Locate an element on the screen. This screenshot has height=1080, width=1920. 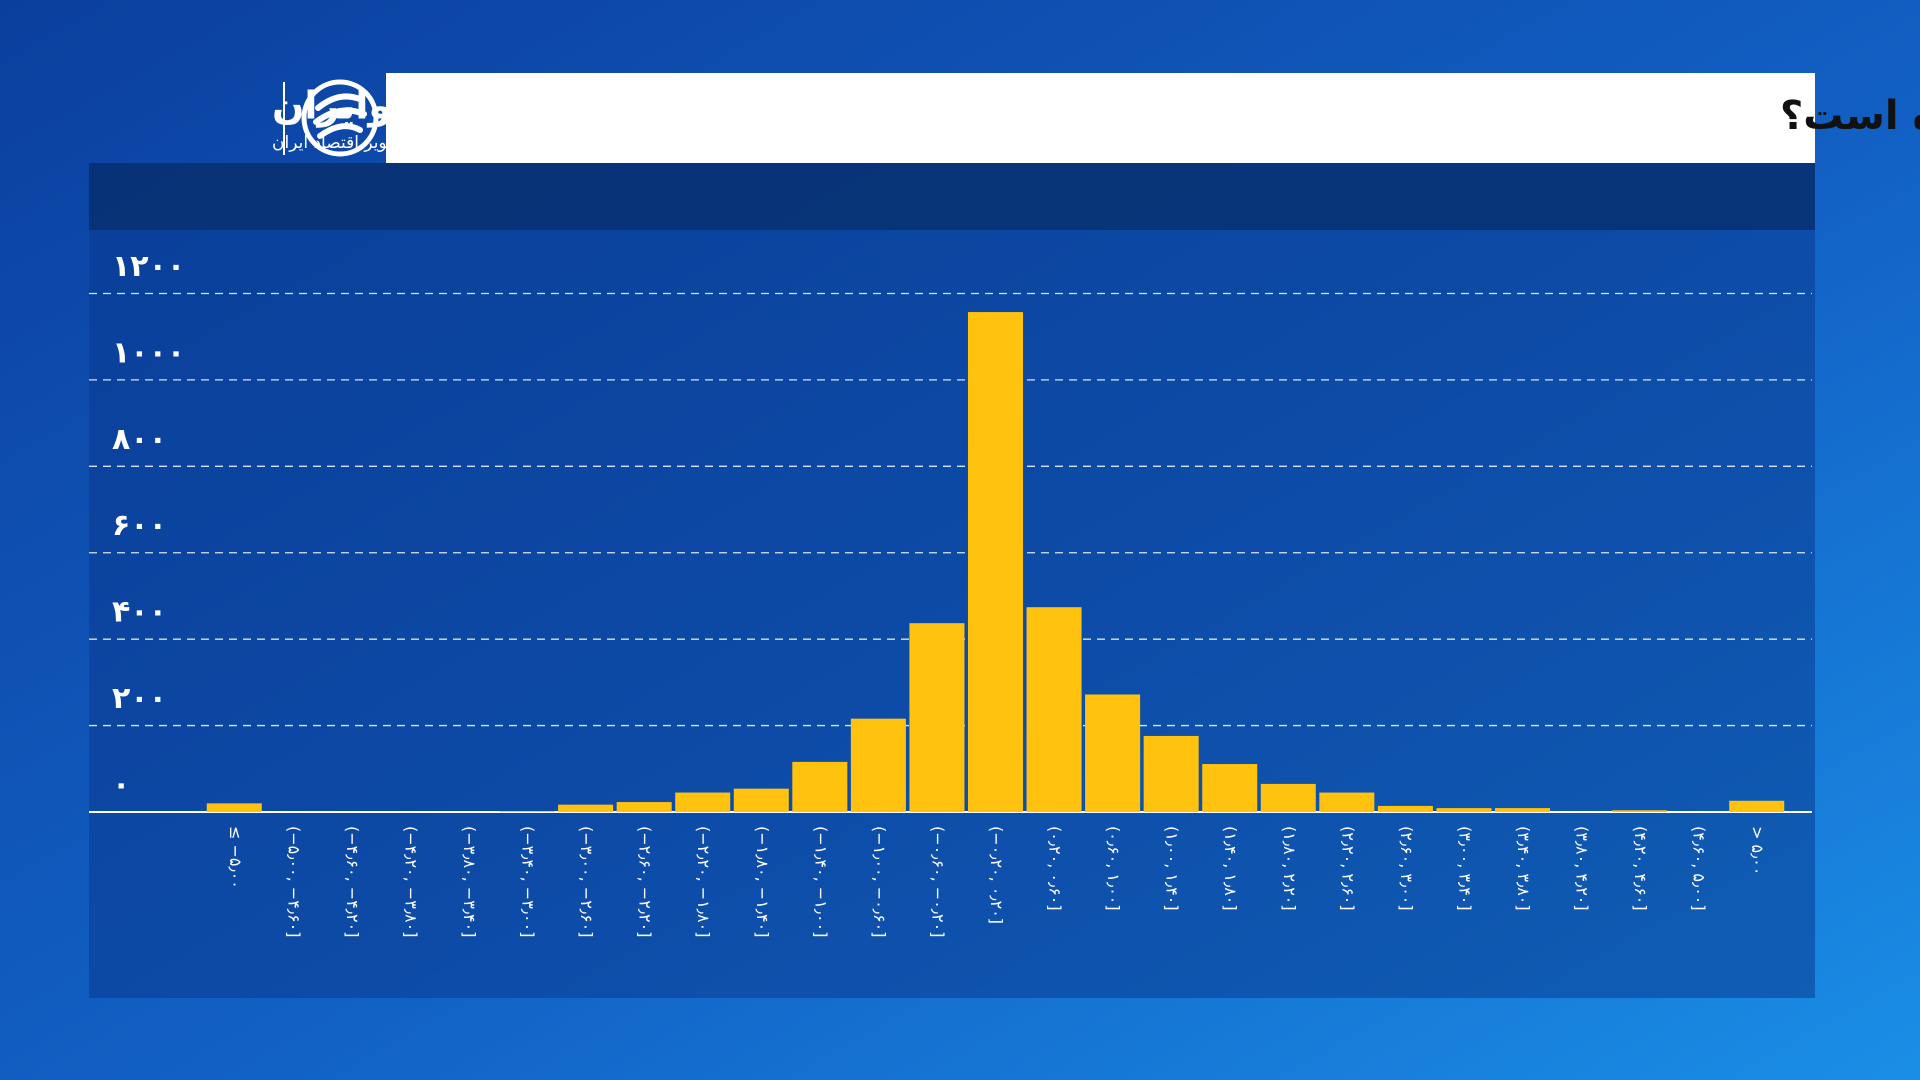
x-tick-label: (۰٫۶۰, ۱٫۰۰] is located at coordinates (1113, 868).